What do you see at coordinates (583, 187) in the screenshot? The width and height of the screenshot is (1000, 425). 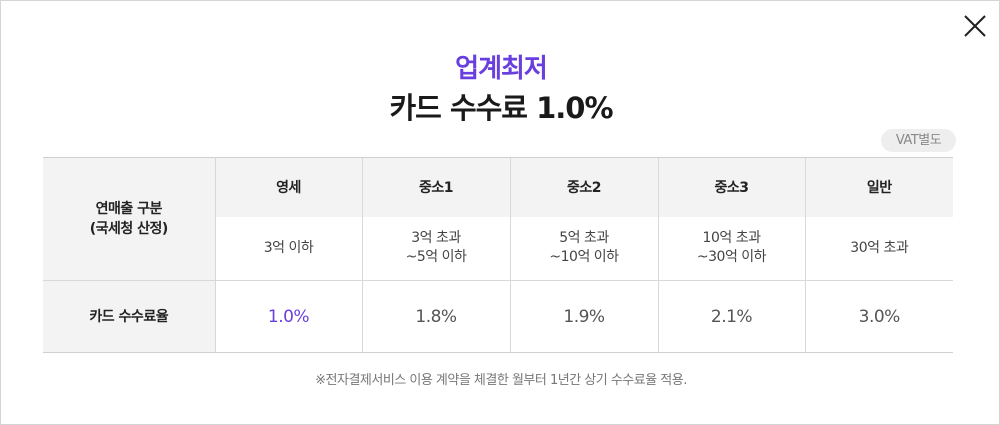 I see `column-header: 중소2` at bounding box center [583, 187].